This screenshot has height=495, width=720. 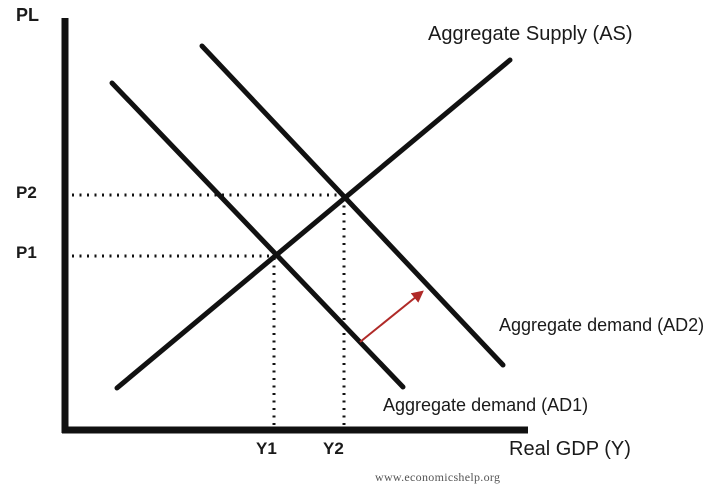 I want to click on shift-arrow-group, so click(x=391, y=316).